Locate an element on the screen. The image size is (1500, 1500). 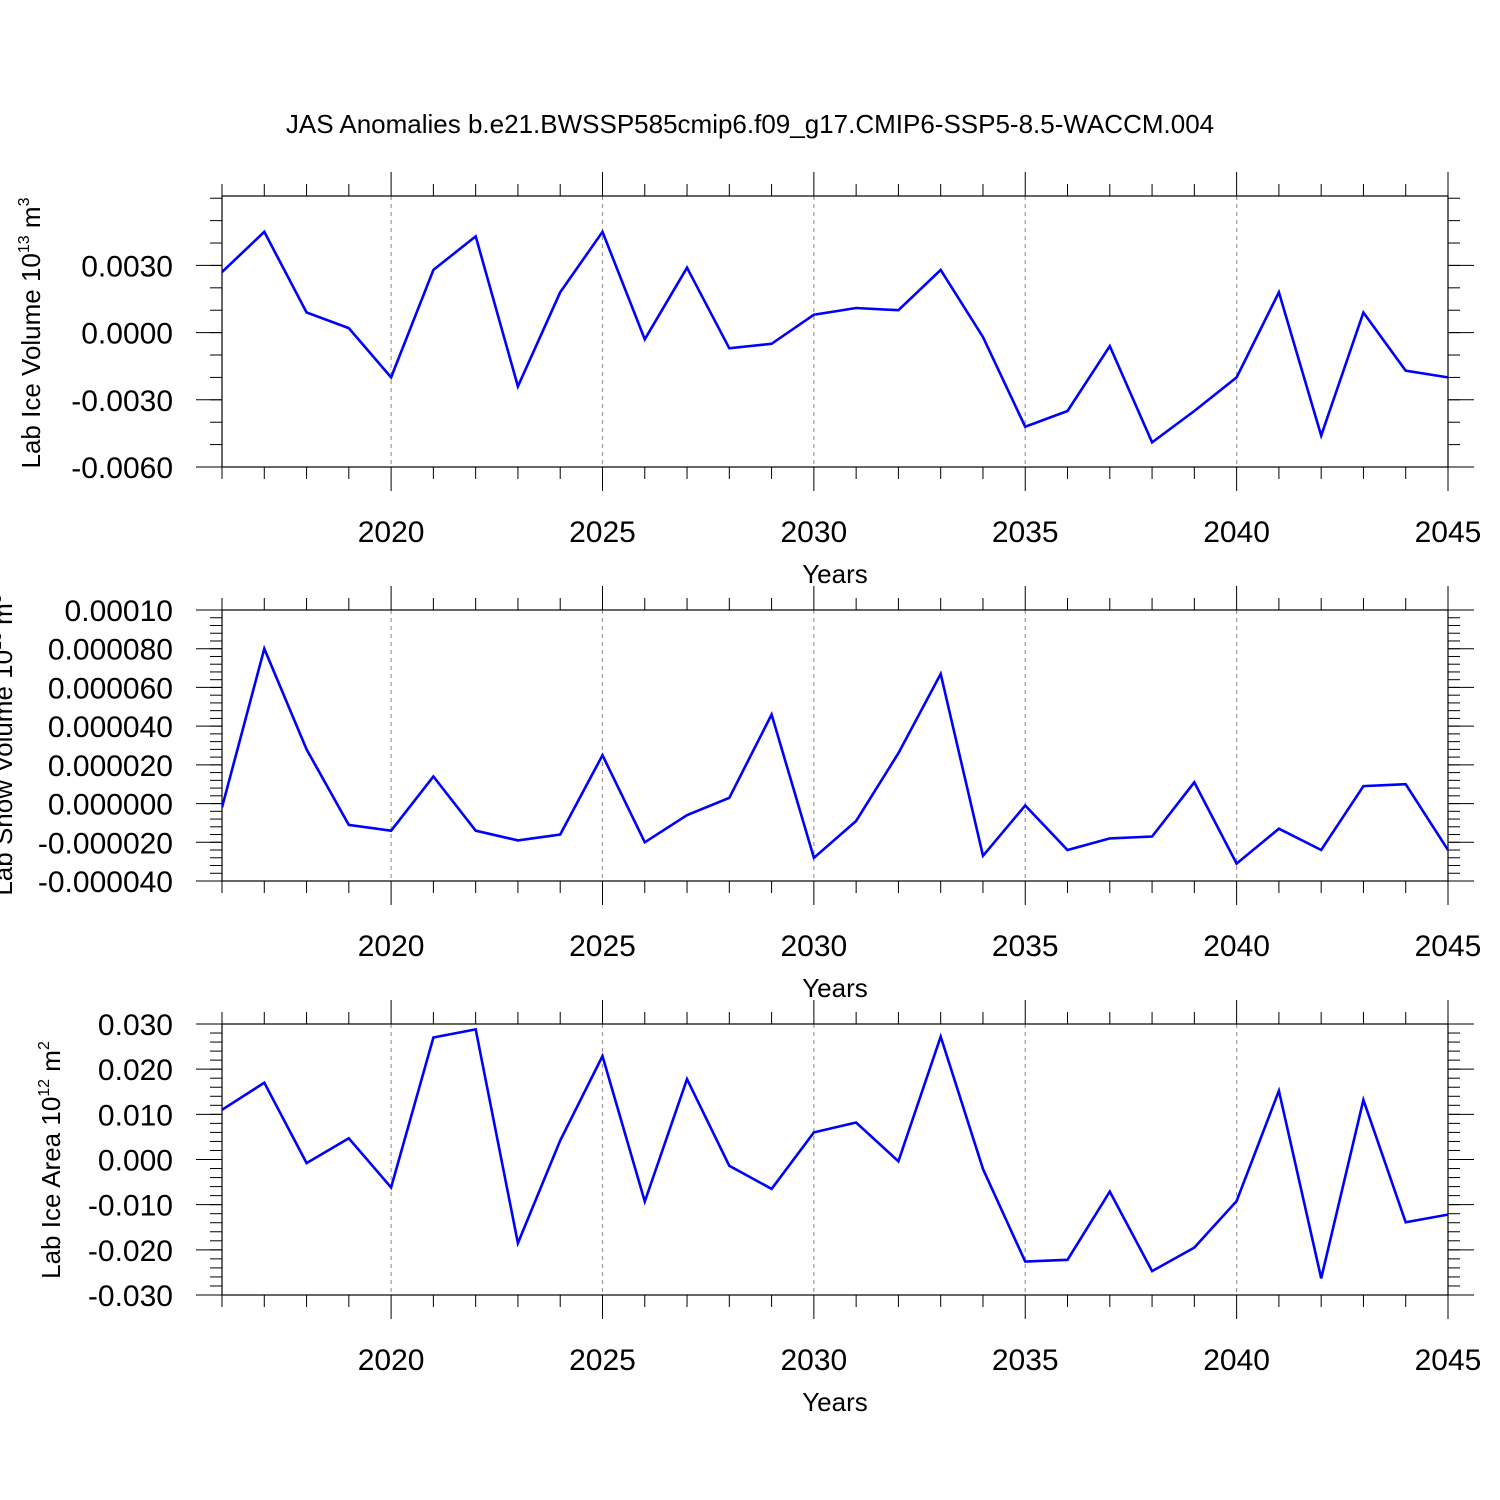
y-tick-label: 0.0000 is located at coordinates (127, 334).